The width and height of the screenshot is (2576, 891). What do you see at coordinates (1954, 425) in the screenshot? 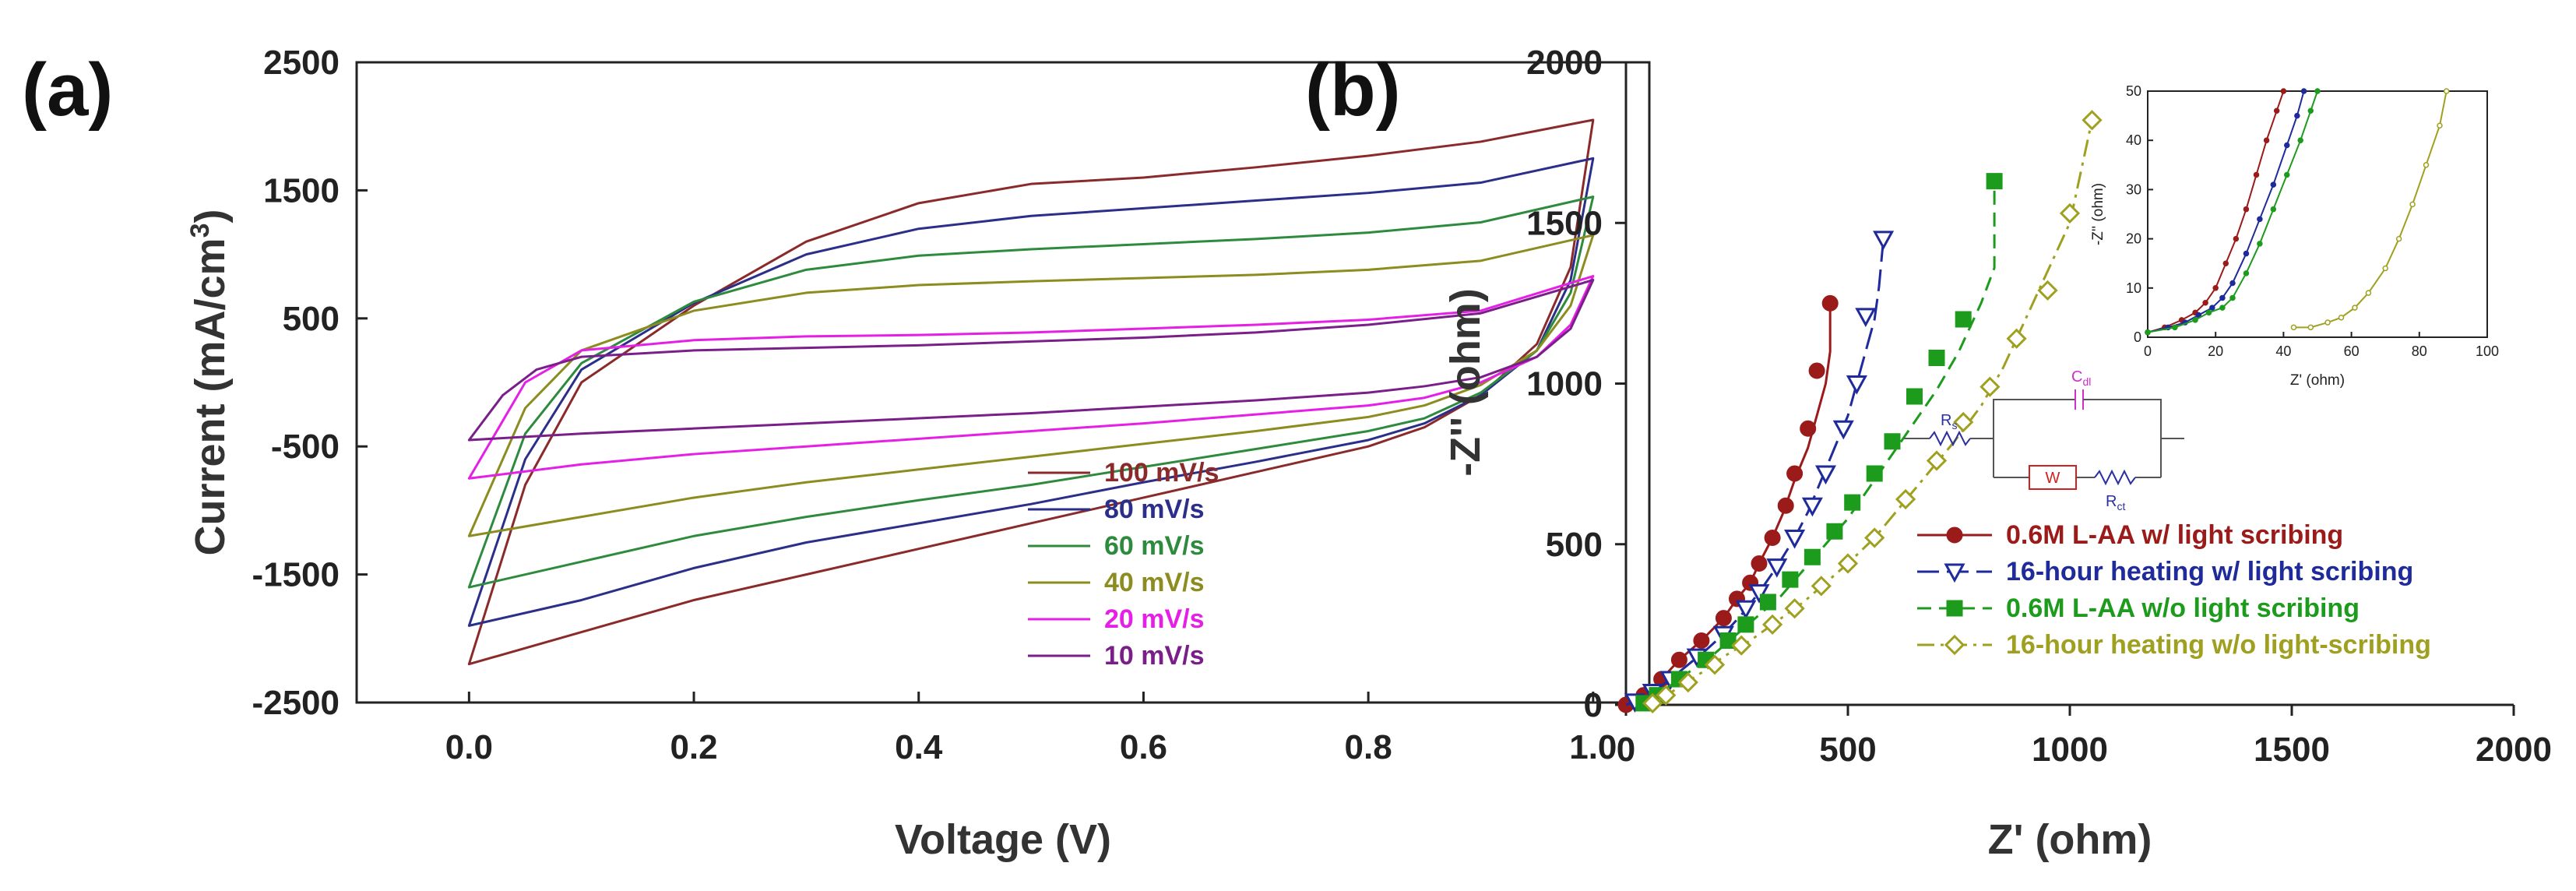
I see `rs-sub: s` at bounding box center [1954, 425].